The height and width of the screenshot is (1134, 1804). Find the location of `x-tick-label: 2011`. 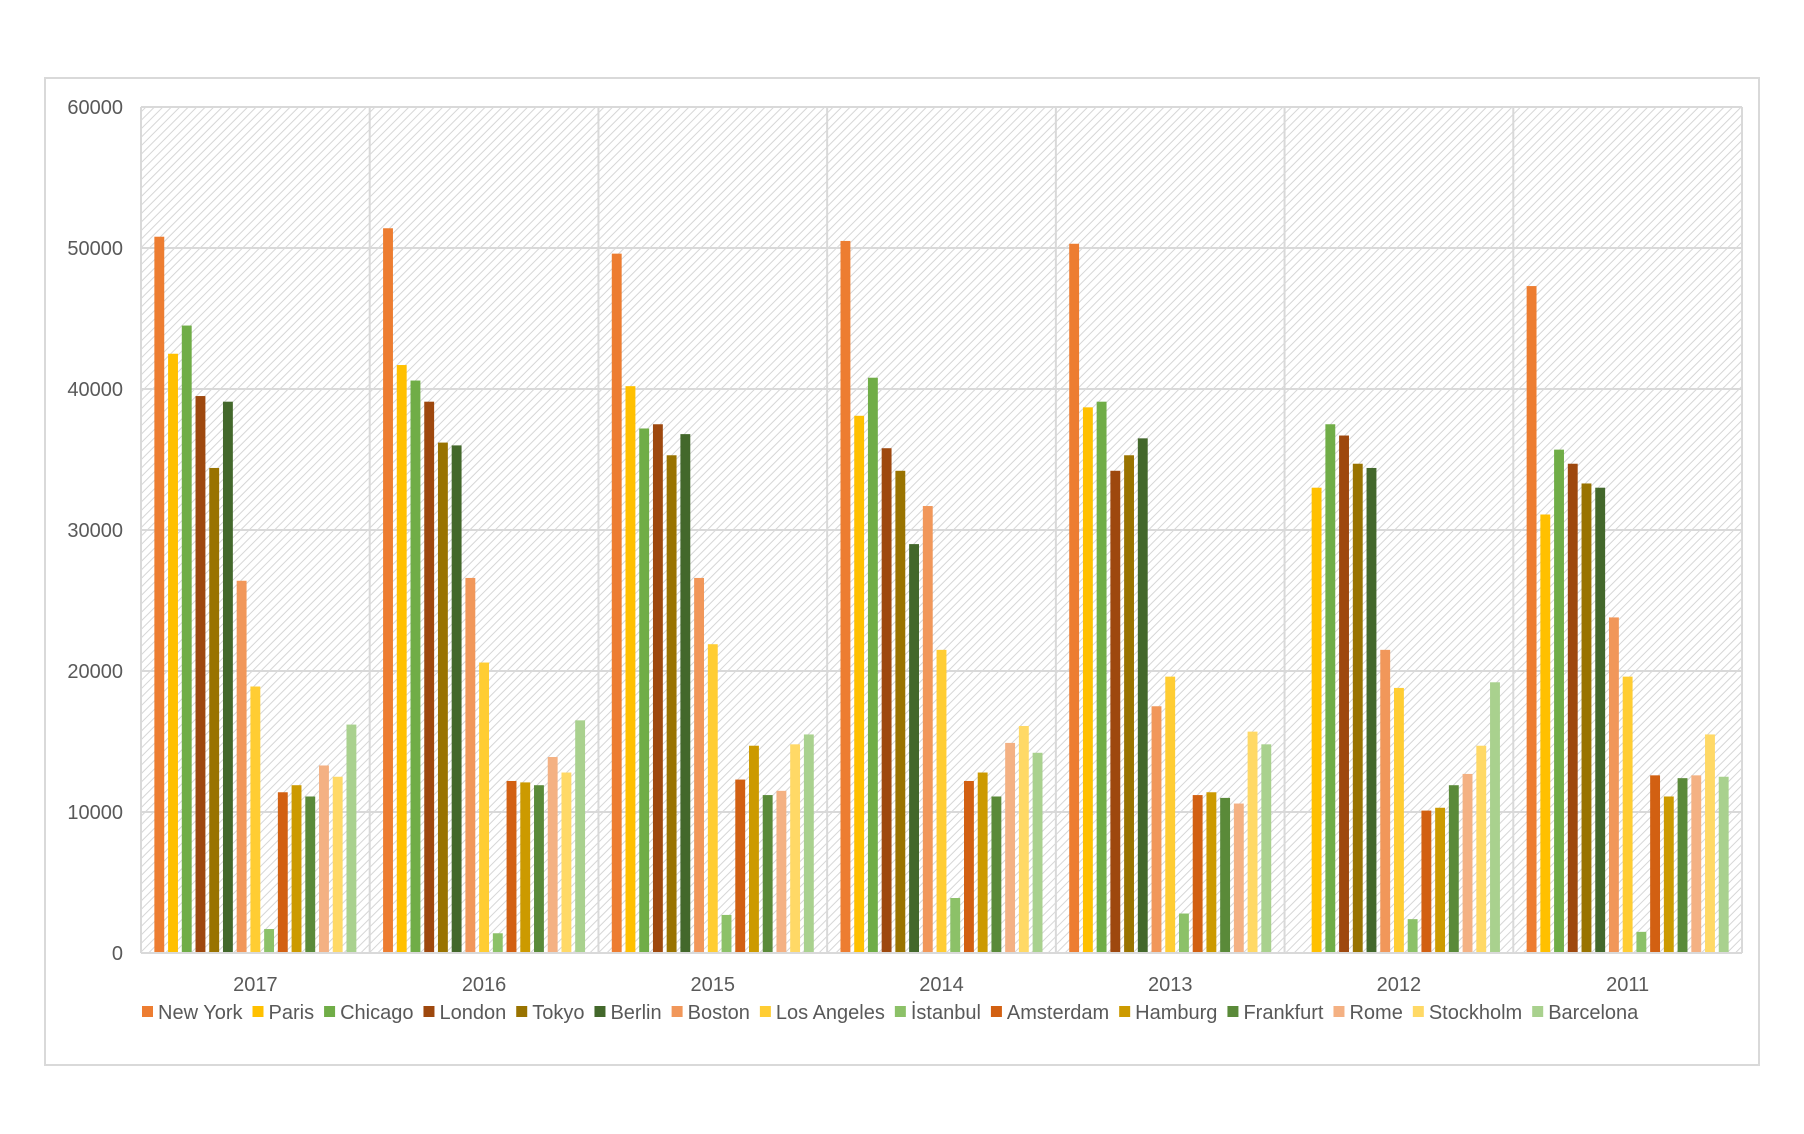

x-tick-label: 2011 is located at coordinates (1627, 985).